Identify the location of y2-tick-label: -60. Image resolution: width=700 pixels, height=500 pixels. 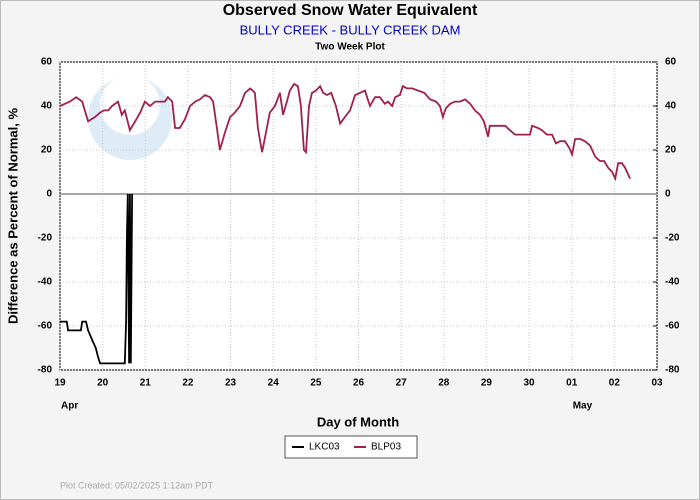
(672, 326).